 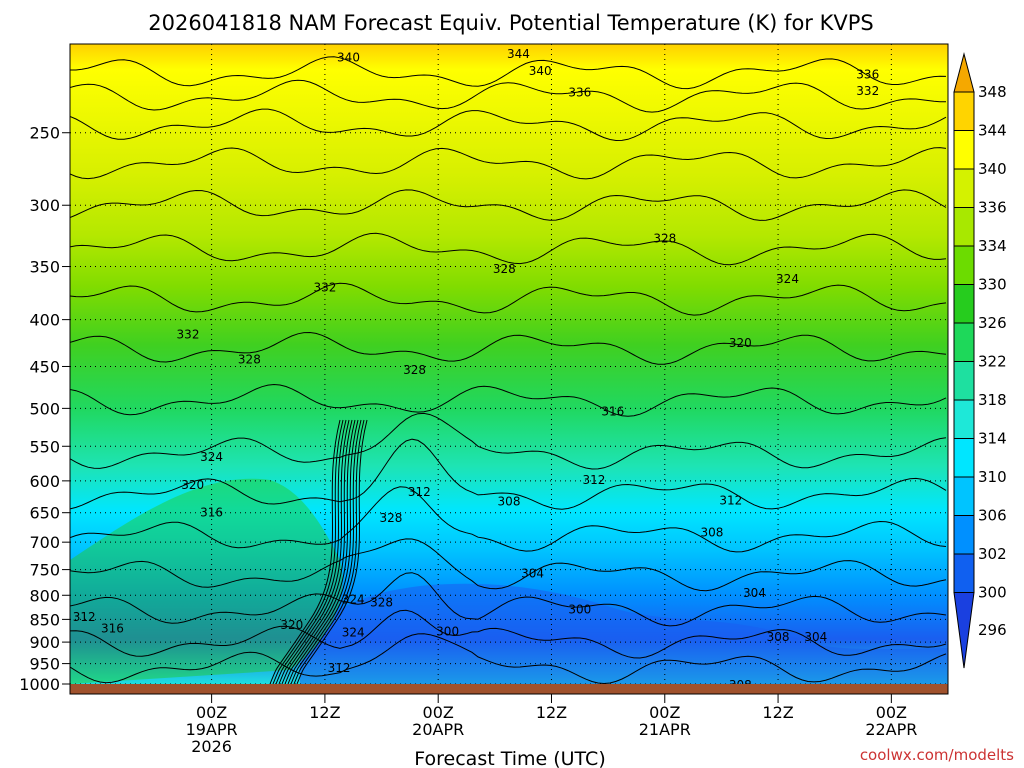 What do you see at coordinates (44, 595) in the screenshot?
I see `y-tick-label: 800` at bounding box center [44, 595].